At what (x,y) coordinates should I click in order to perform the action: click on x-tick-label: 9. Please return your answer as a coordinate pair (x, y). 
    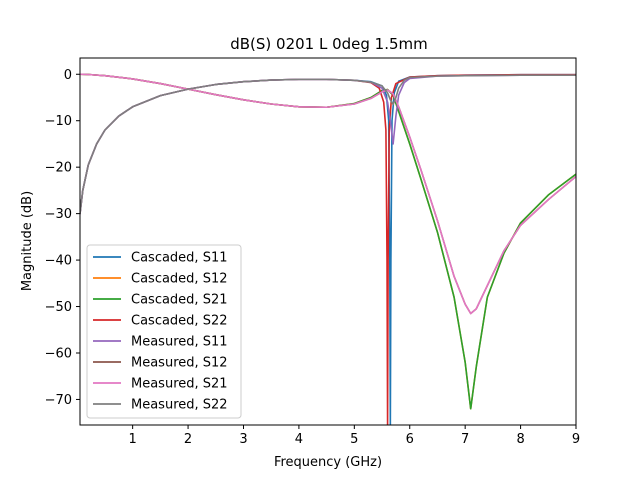
    Looking at the image, I should click on (576, 439).